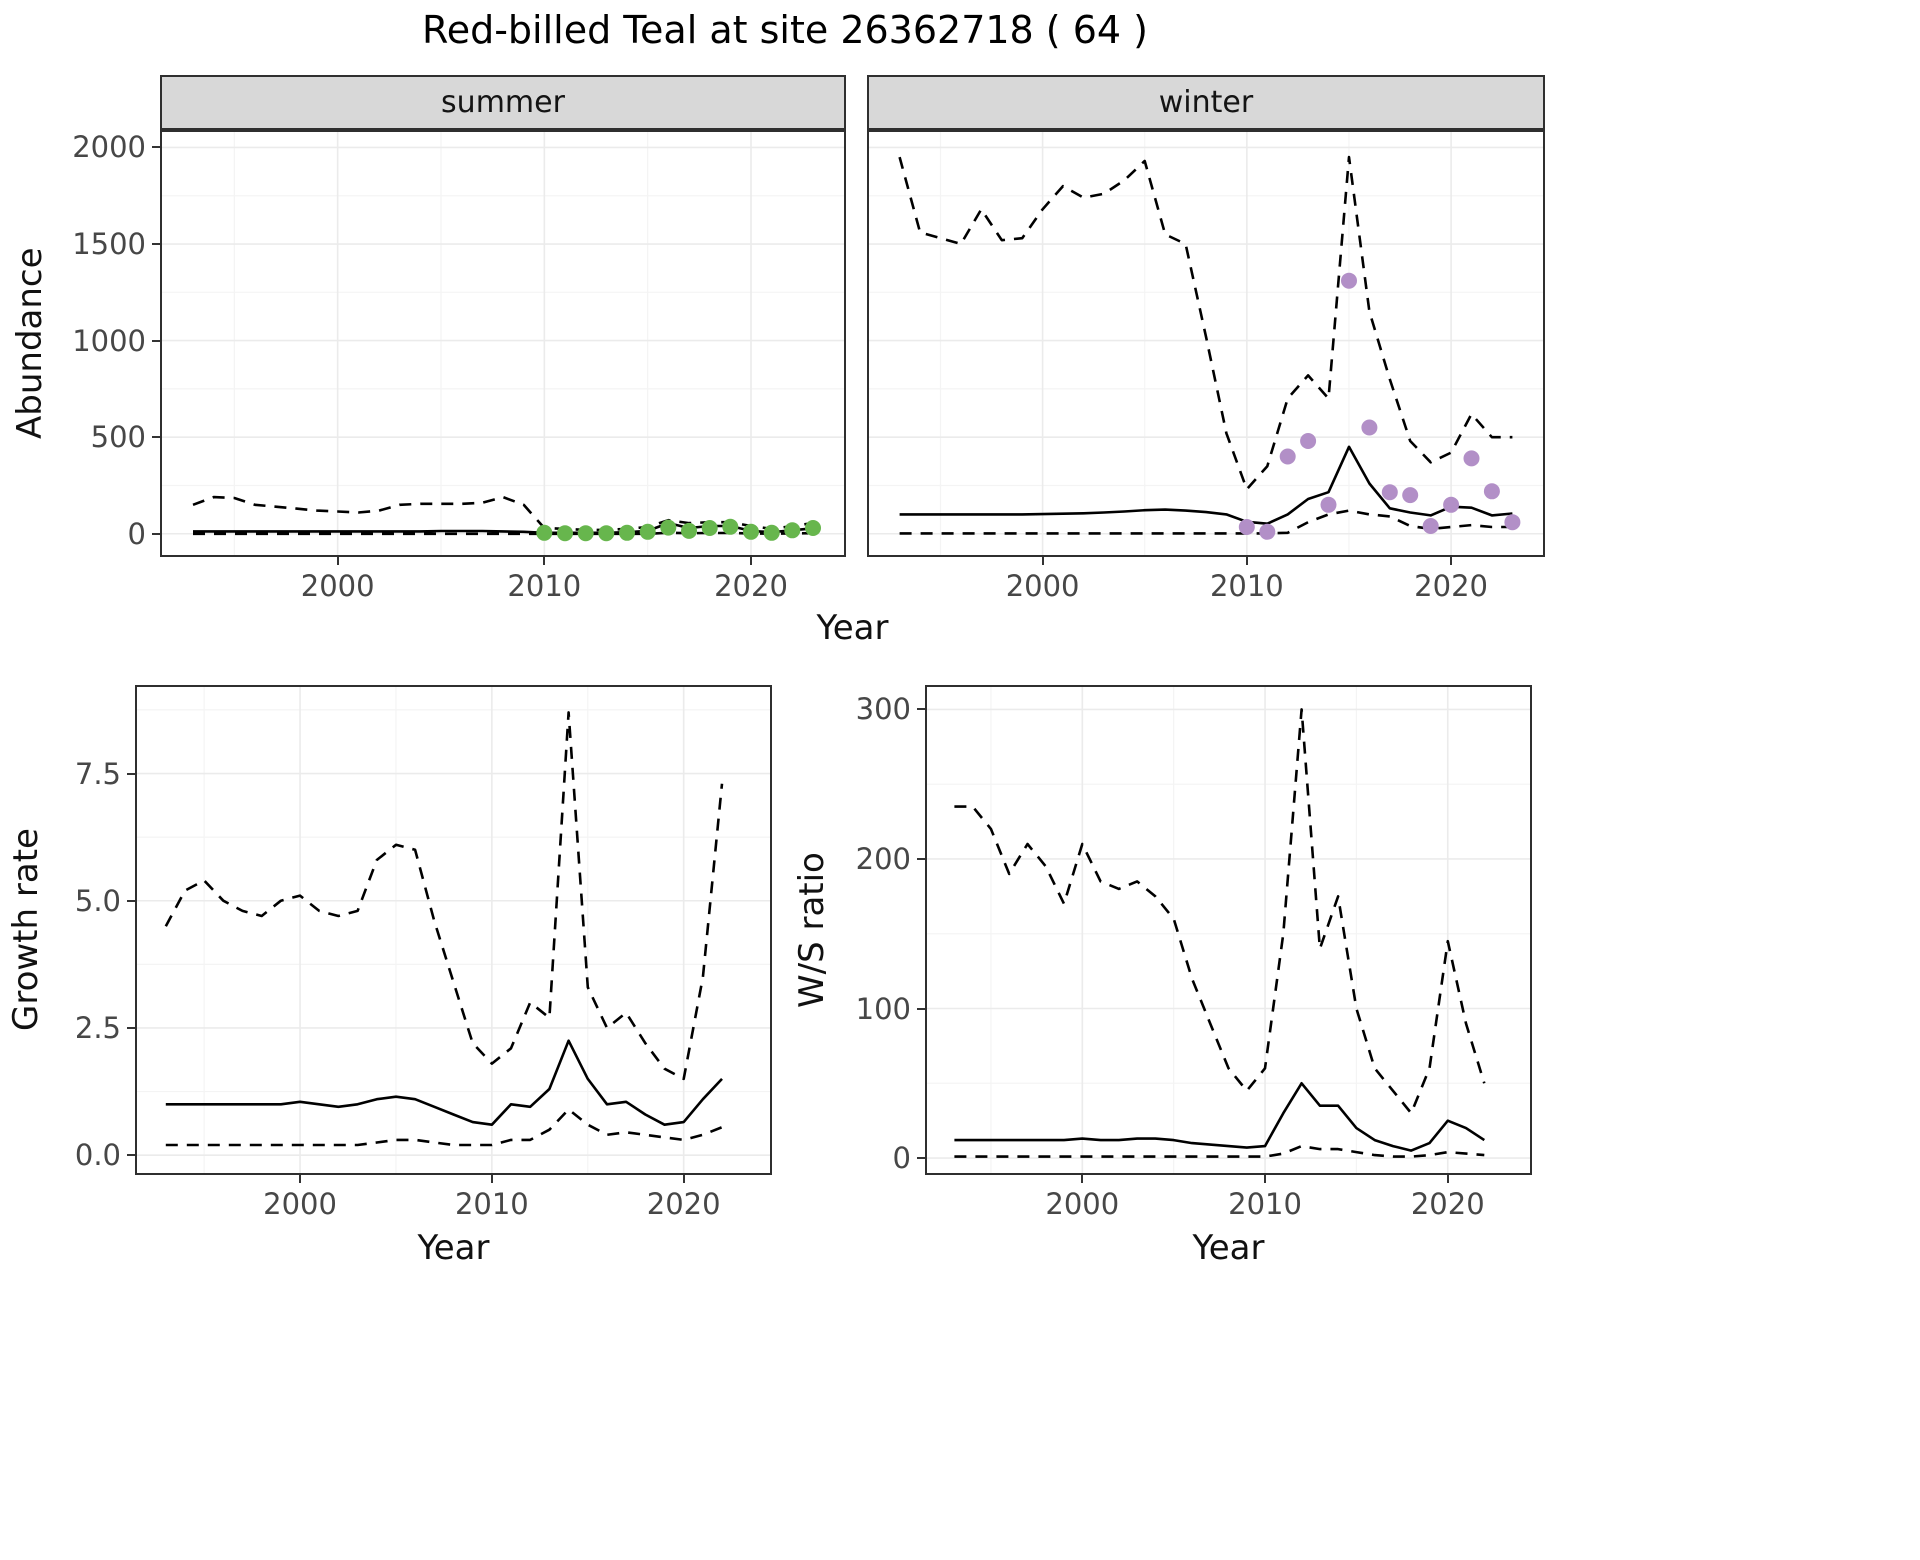  I want to click on y-axis-tick-label: 2.5, so click(97, 1027).